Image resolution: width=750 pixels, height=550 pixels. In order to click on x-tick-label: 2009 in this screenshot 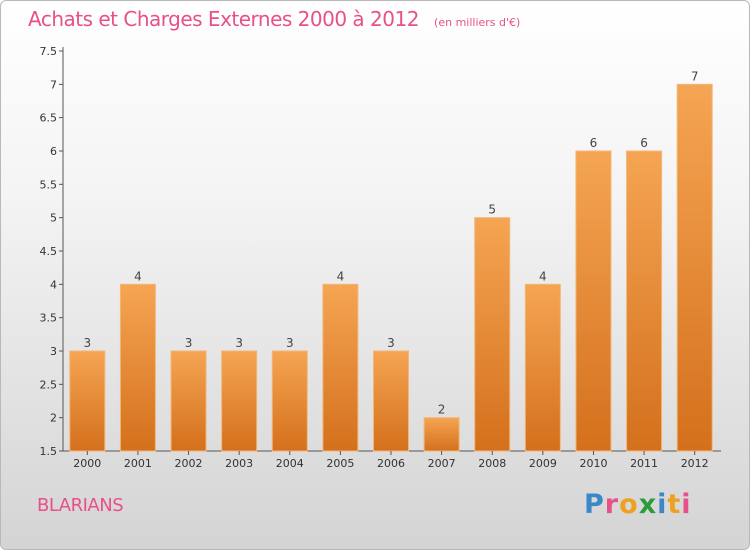, I will do `click(543, 463)`.